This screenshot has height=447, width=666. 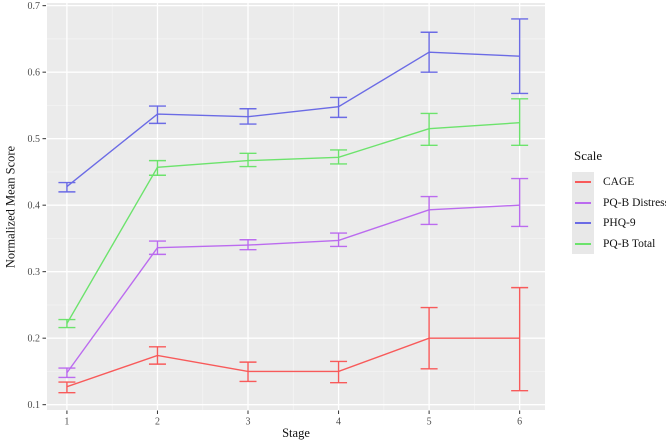 I want to click on legend-item-label: PHQ-9, so click(x=619, y=223).